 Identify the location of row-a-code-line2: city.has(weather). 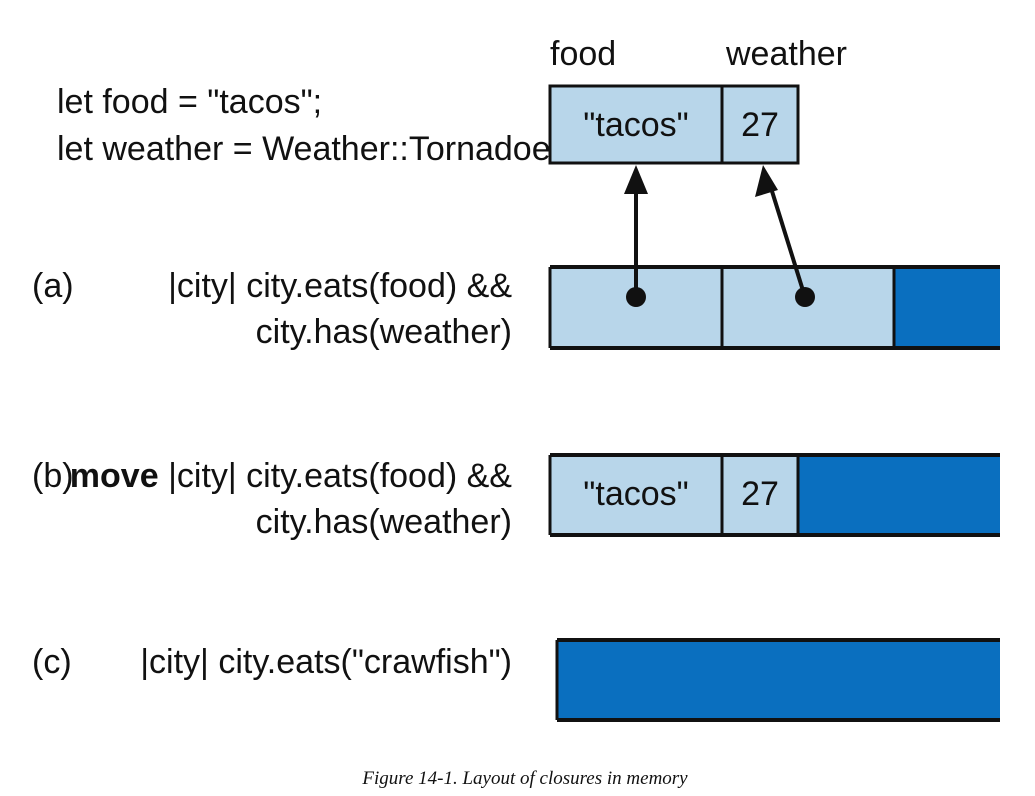
(384, 332).